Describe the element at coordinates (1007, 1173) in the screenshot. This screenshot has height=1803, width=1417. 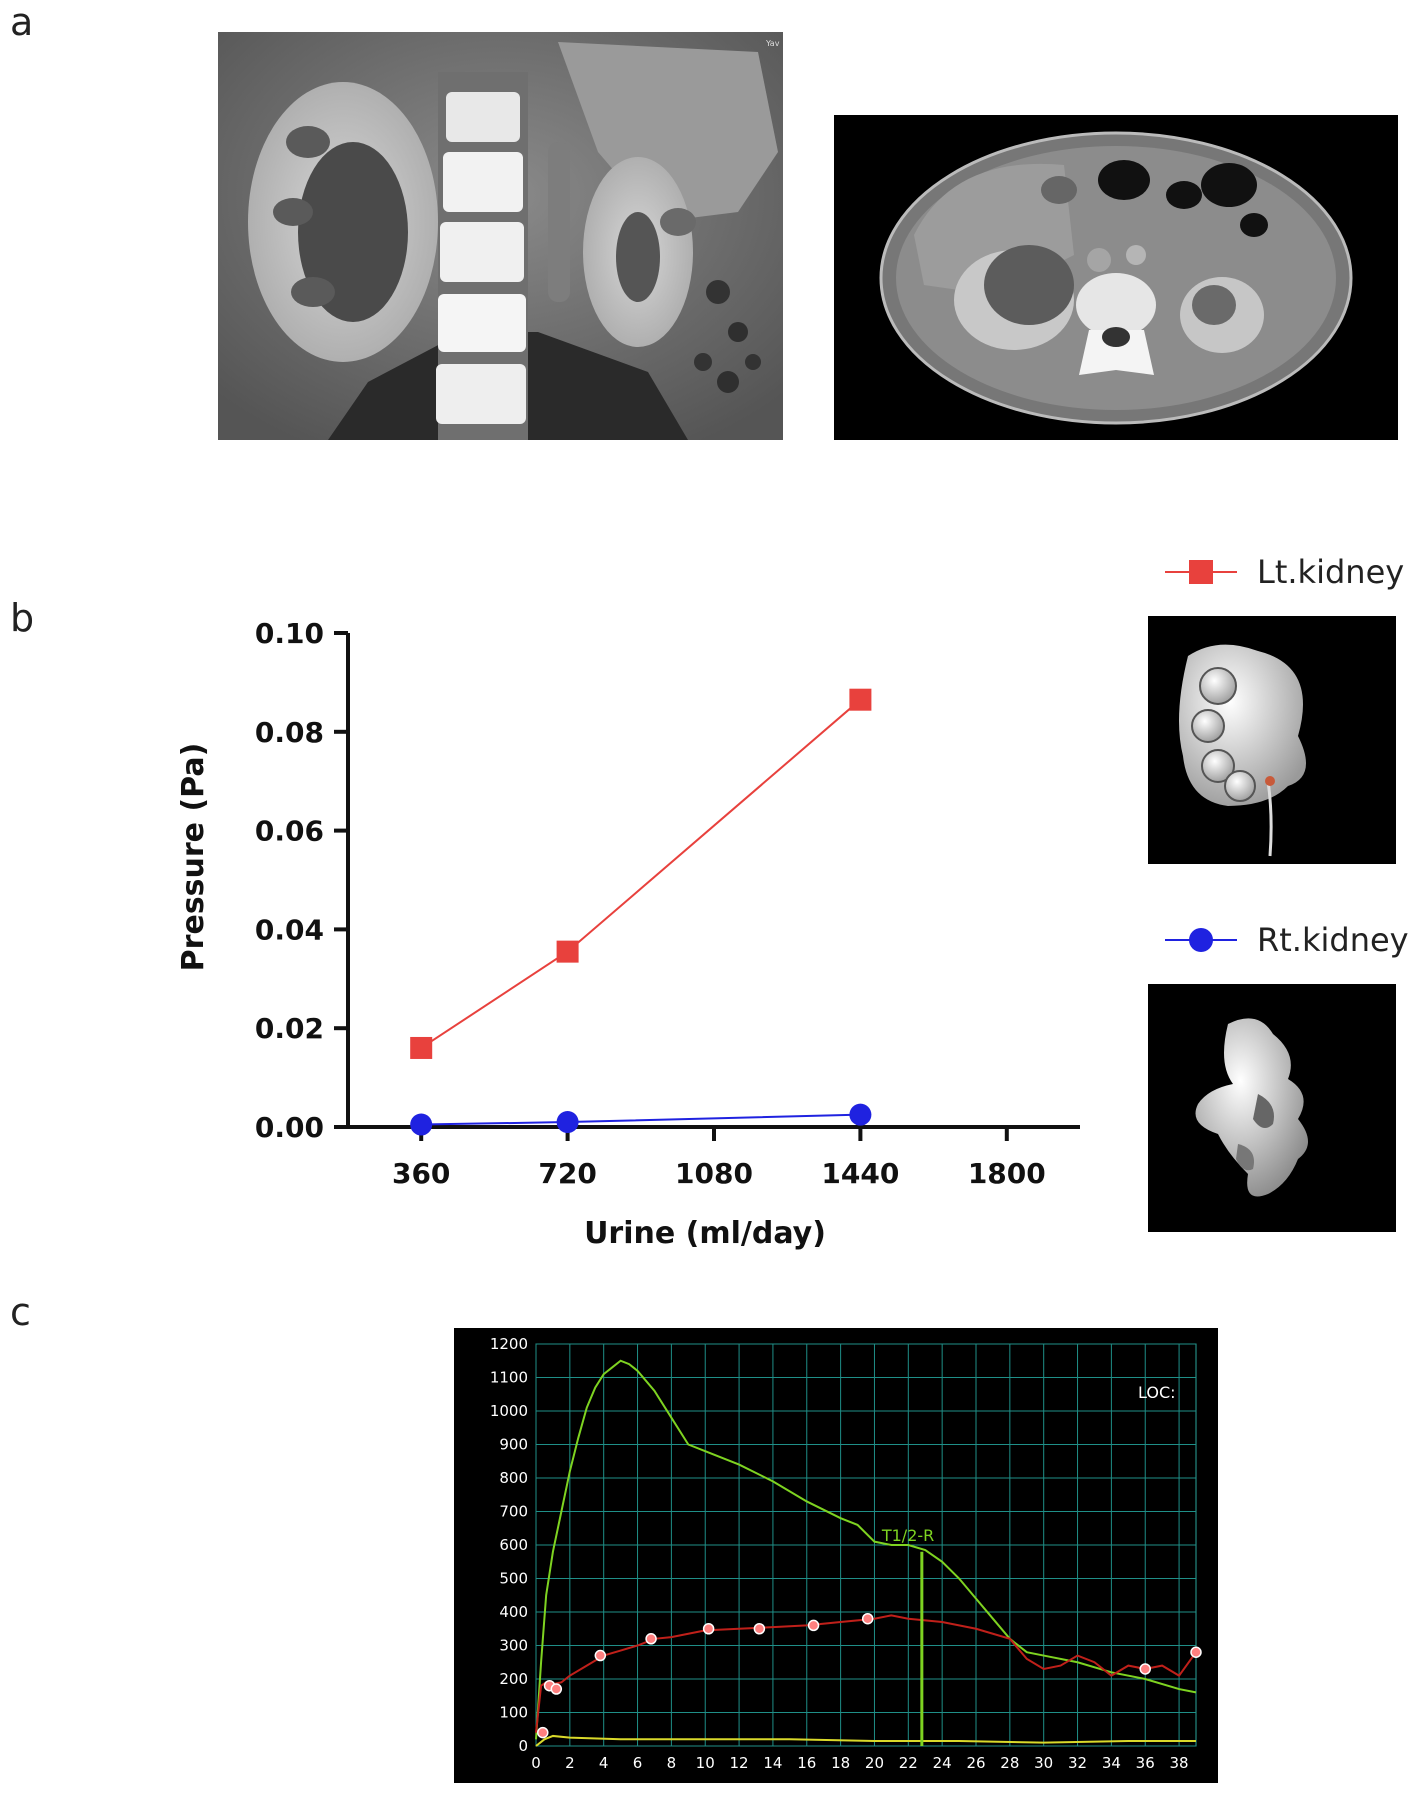
I see `x-tick-label: 1800` at that location.